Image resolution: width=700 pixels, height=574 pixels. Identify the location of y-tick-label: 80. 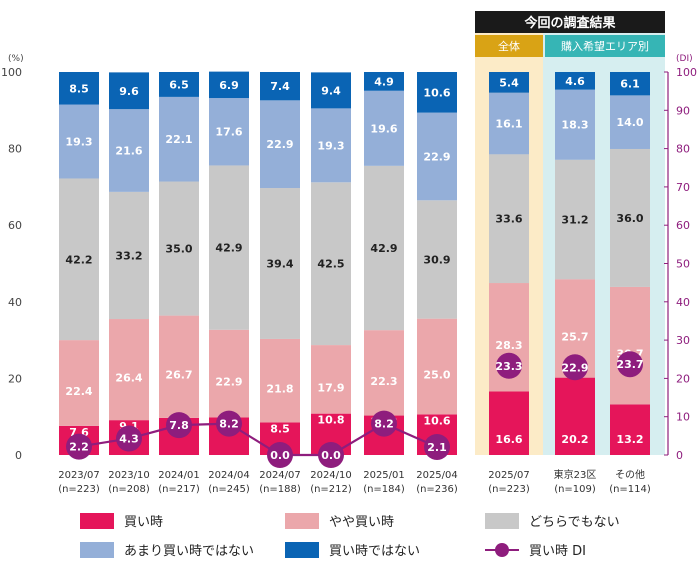
(15, 149).